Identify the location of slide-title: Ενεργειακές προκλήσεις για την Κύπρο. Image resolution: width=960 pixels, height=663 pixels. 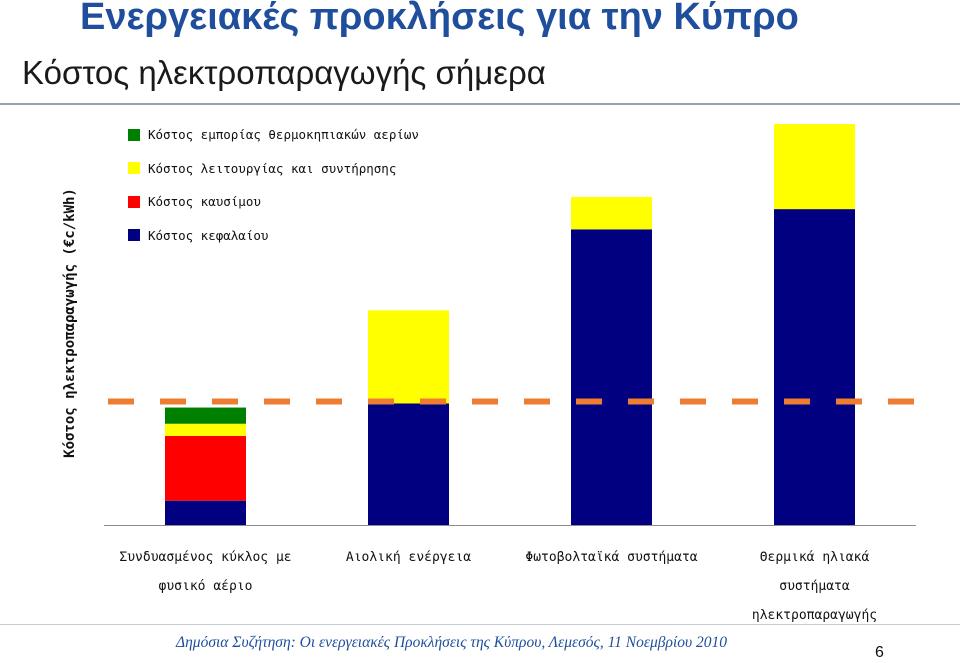
(439, 19).